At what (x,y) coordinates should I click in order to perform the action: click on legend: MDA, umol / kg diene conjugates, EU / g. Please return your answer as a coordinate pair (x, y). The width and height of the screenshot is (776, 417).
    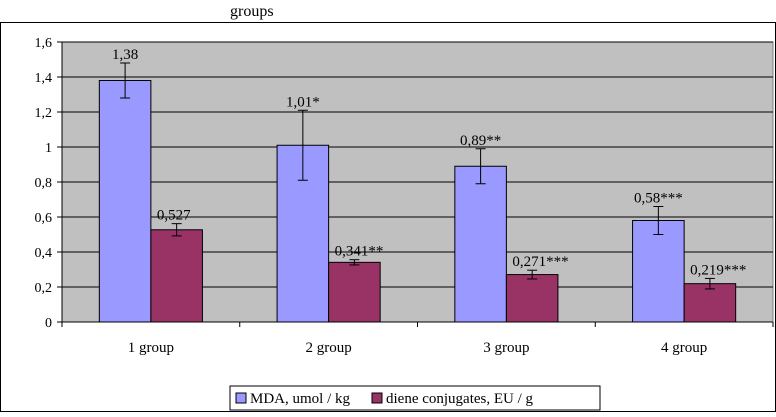
    Looking at the image, I should click on (415, 398).